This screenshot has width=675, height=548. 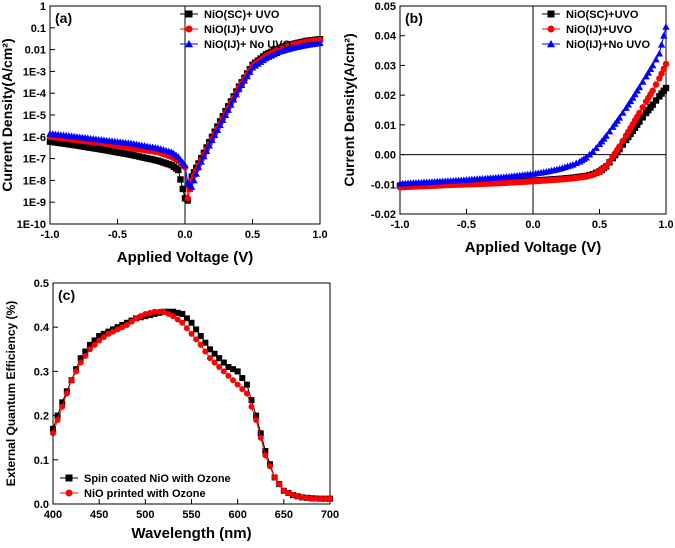 I want to click on x-tick-label: 500, so click(x=145, y=515).